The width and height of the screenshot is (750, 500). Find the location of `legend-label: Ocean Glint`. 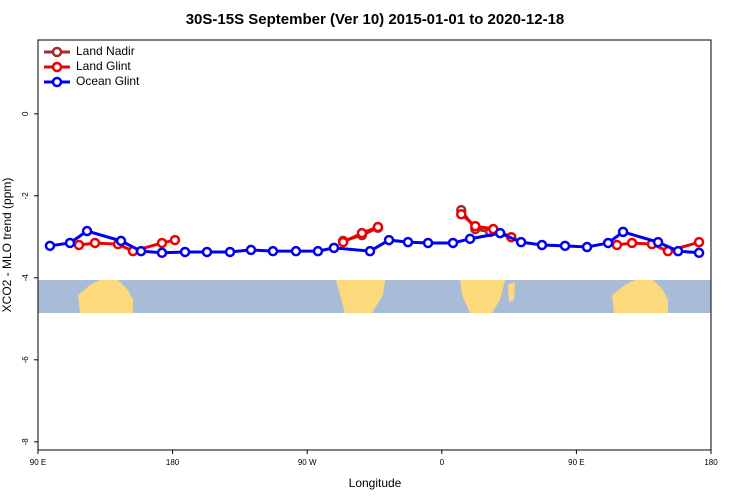

legend-label: Ocean Glint is located at coordinates (108, 81).